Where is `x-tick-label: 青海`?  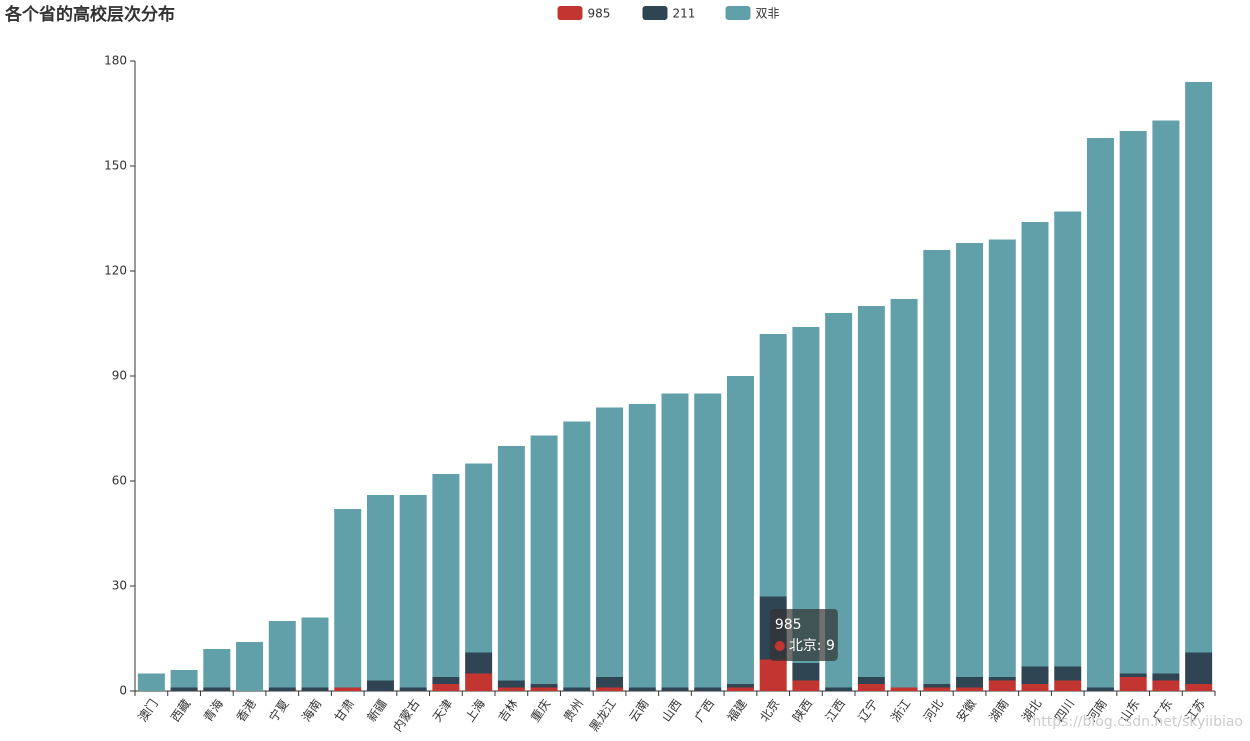
x-tick-label: 青海 is located at coordinates (213, 710).